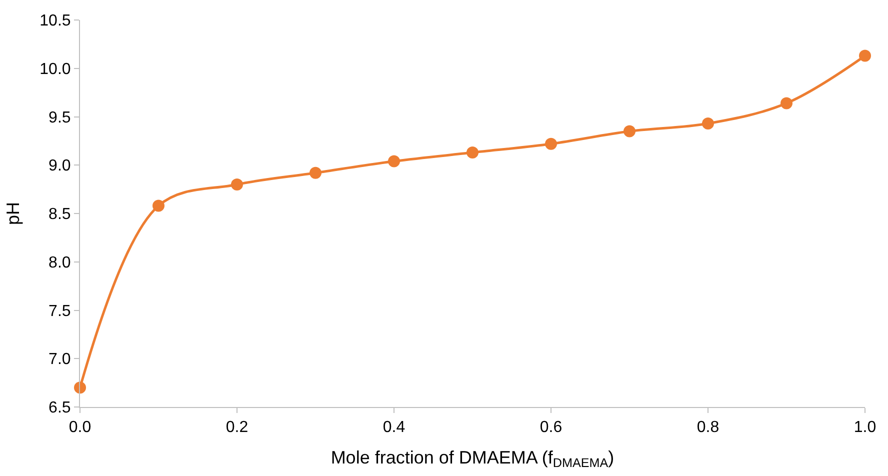 Image resolution: width=888 pixels, height=476 pixels. I want to click on y-tick-label: 8.0, so click(59, 263).